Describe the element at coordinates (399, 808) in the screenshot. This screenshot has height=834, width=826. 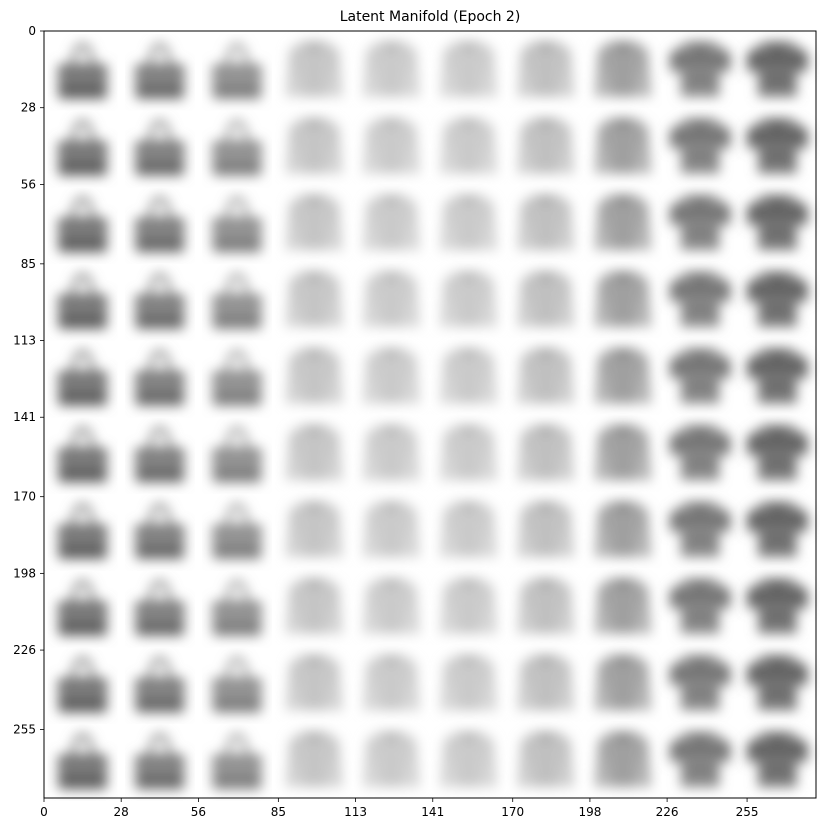
I see `x-axis: 0 28 56 85 113 141 170 198 226 255` at that location.